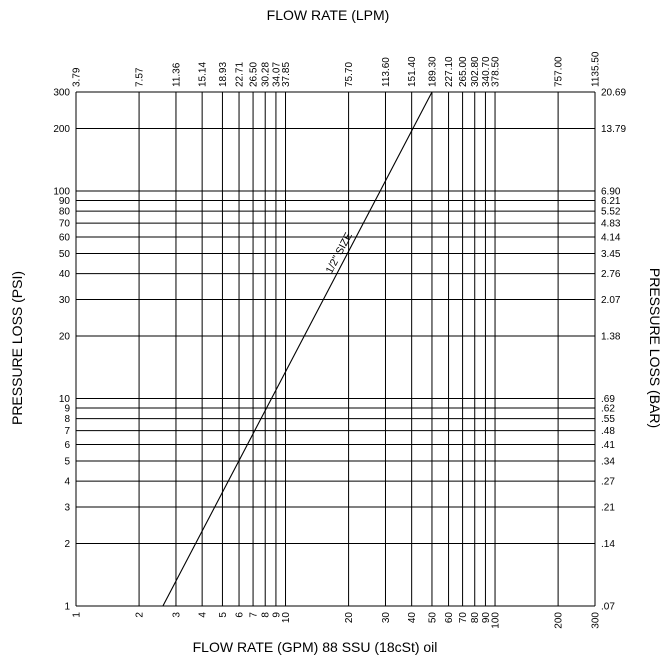 This screenshot has width=672, height=662. I want to click on y-tick-label-bar: .21, so click(608, 507).